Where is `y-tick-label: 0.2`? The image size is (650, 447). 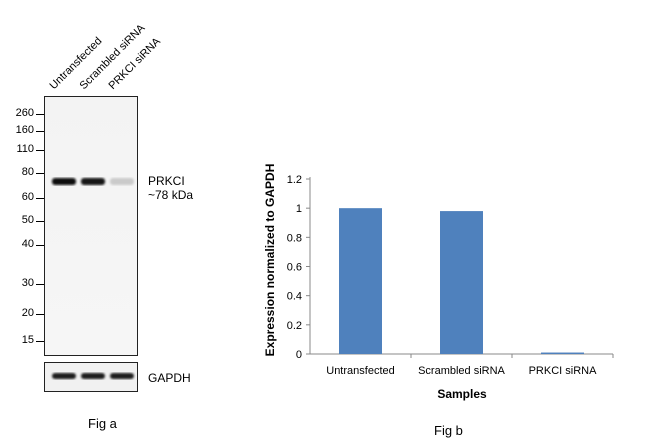
y-tick-label: 0.2 is located at coordinates (294, 326).